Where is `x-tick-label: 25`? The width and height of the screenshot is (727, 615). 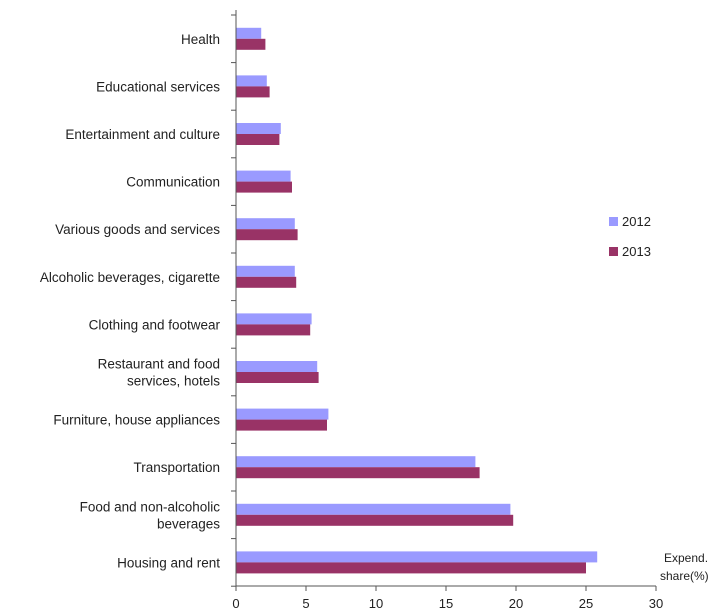
x-tick-label: 25 is located at coordinates (586, 603).